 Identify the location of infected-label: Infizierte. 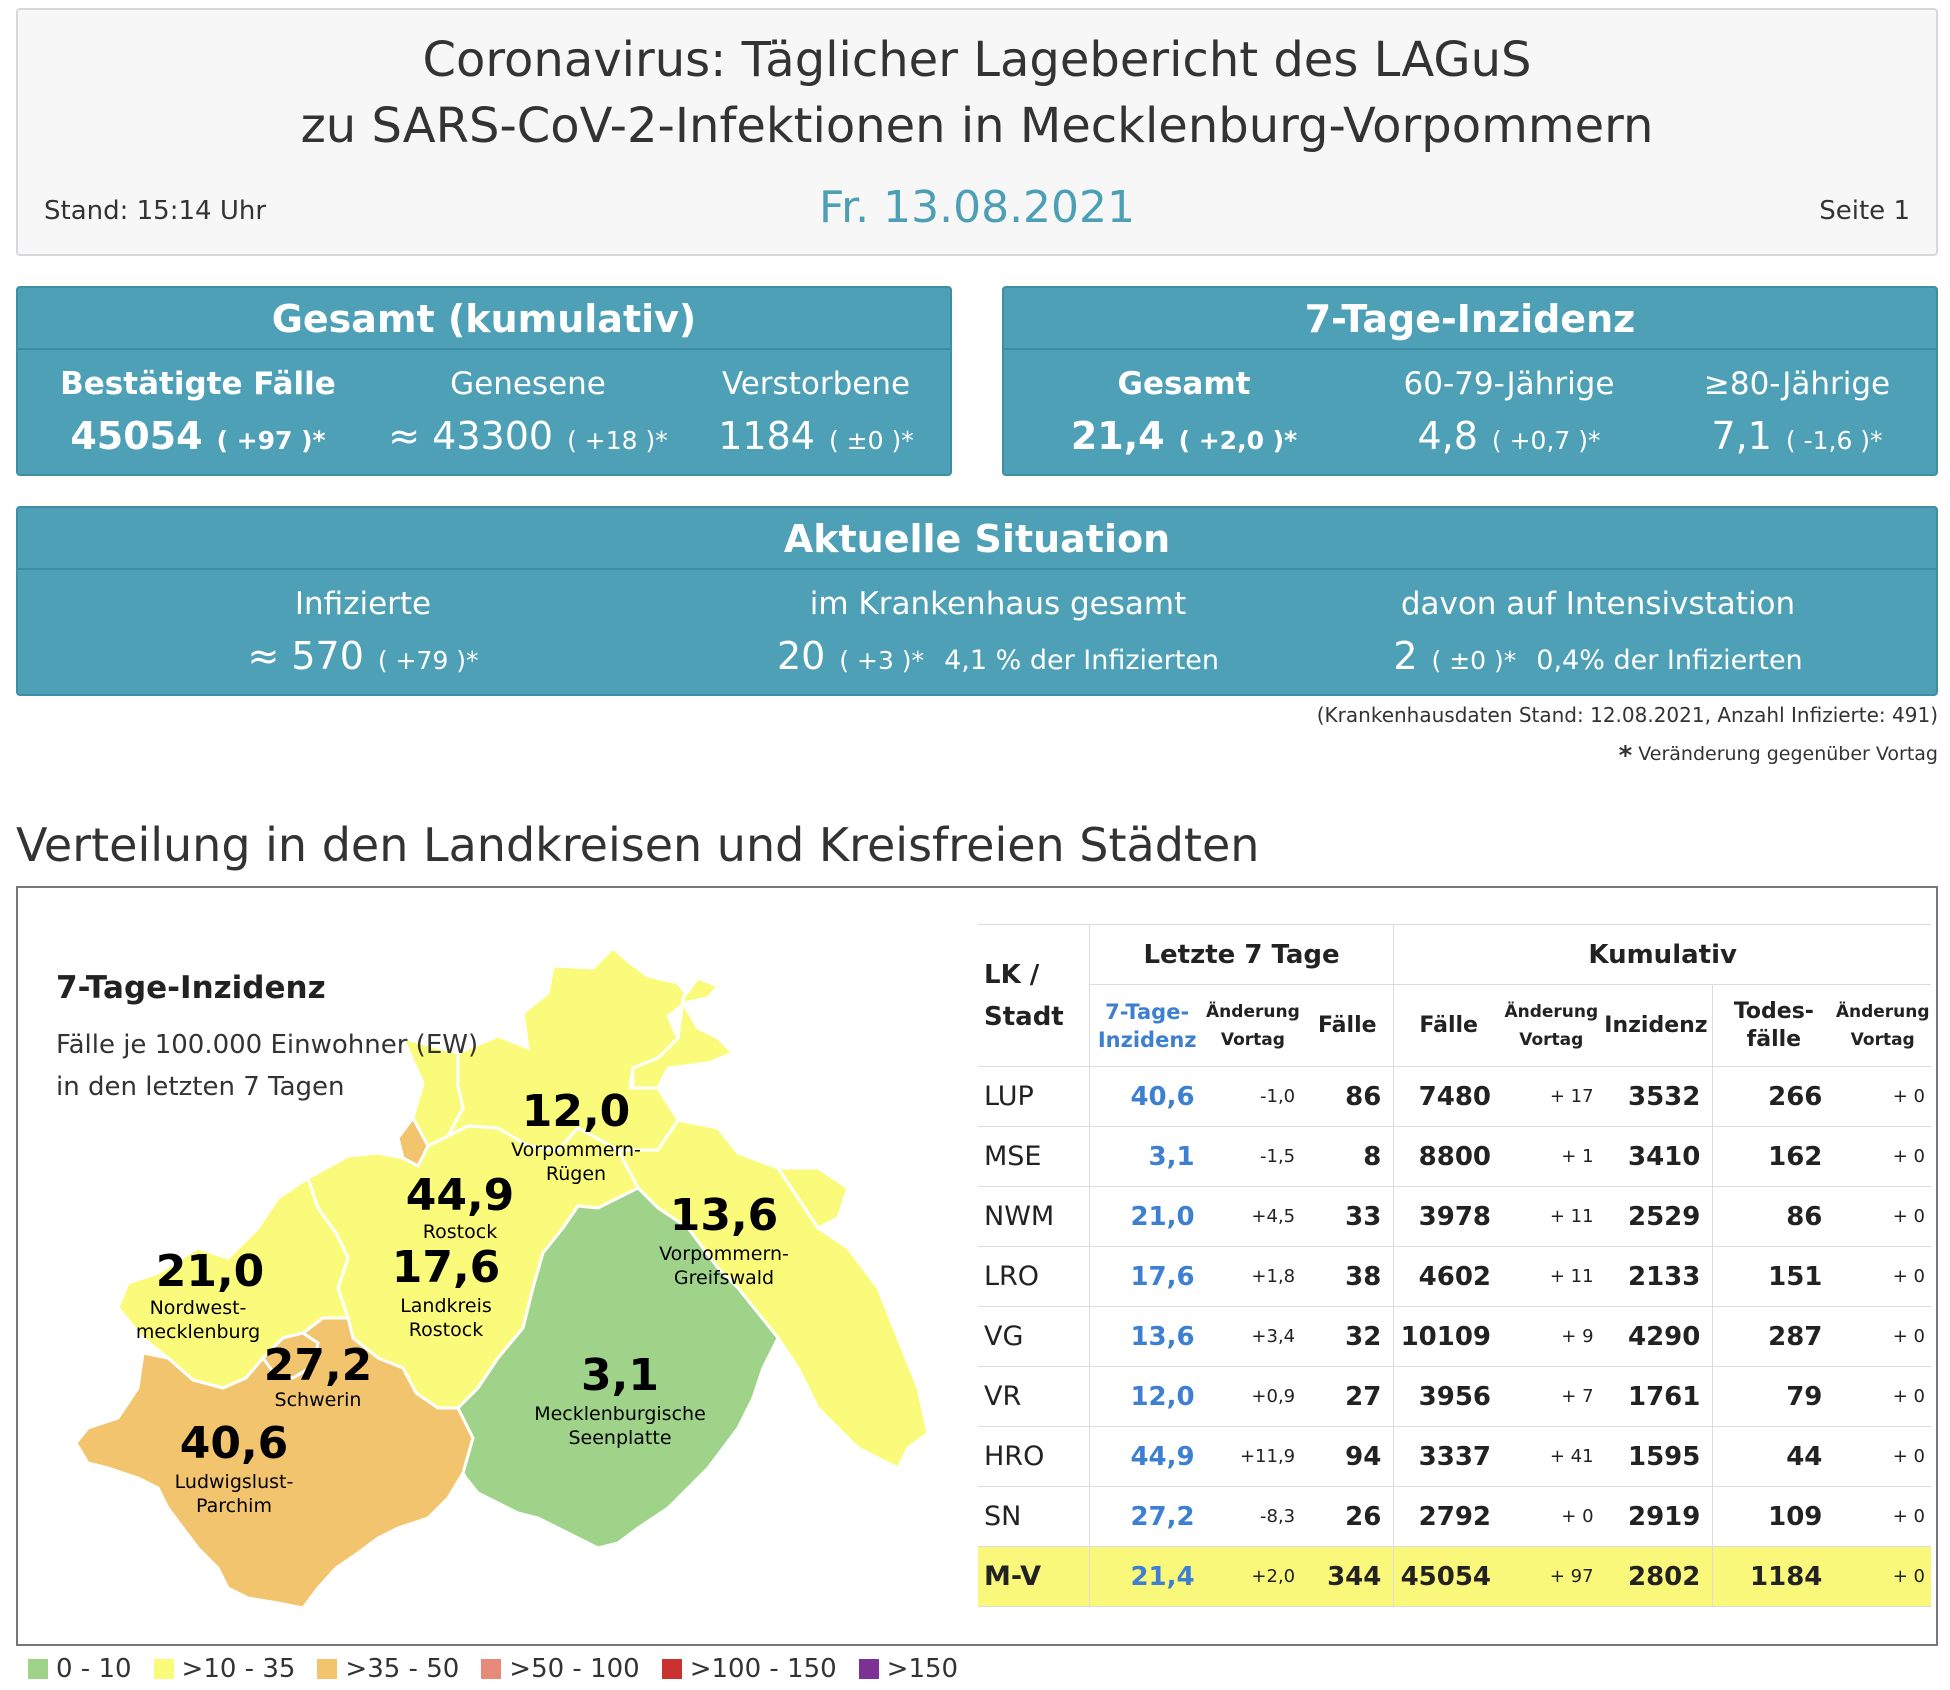
(363, 604).